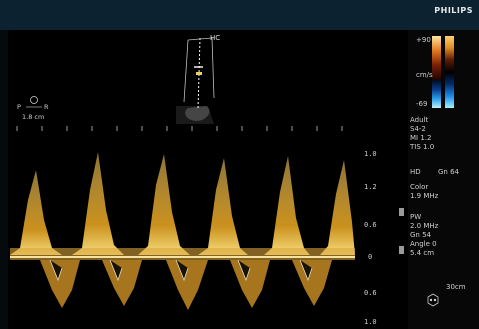 Image resolution: width=479 pixels, height=329 pixels. I want to click on color-scale-unit: cm/s, so click(424, 75).